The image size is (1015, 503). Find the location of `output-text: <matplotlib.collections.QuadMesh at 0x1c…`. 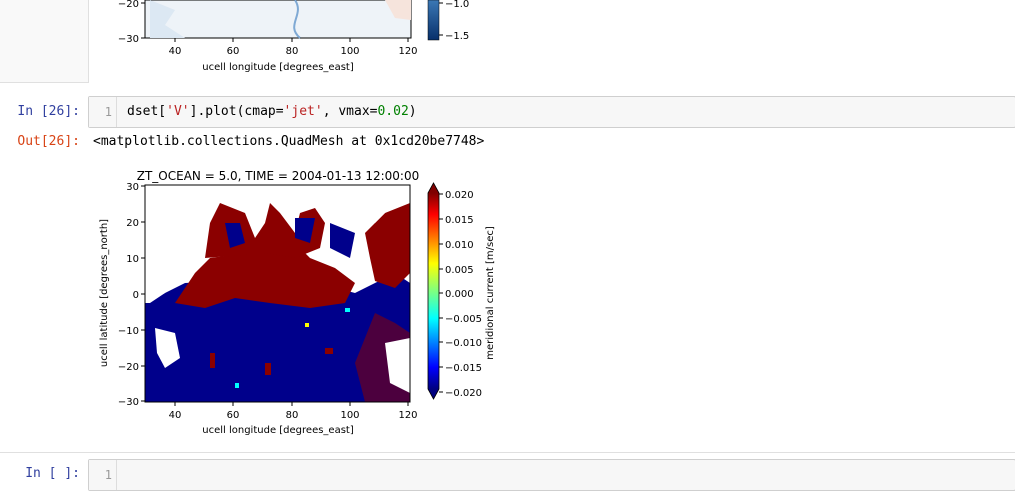

output-text: <matplotlib.collections.QuadMesh at 0x1c… is located at coordinates (289, 141).